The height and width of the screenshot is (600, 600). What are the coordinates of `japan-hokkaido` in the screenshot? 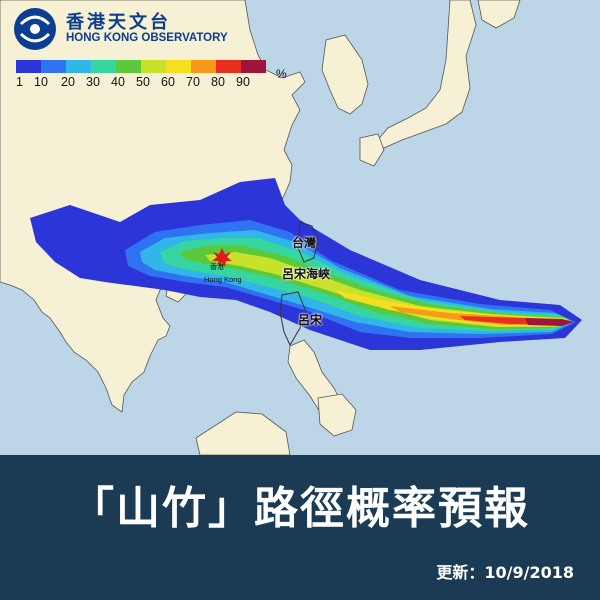 It's located at (499, 14).